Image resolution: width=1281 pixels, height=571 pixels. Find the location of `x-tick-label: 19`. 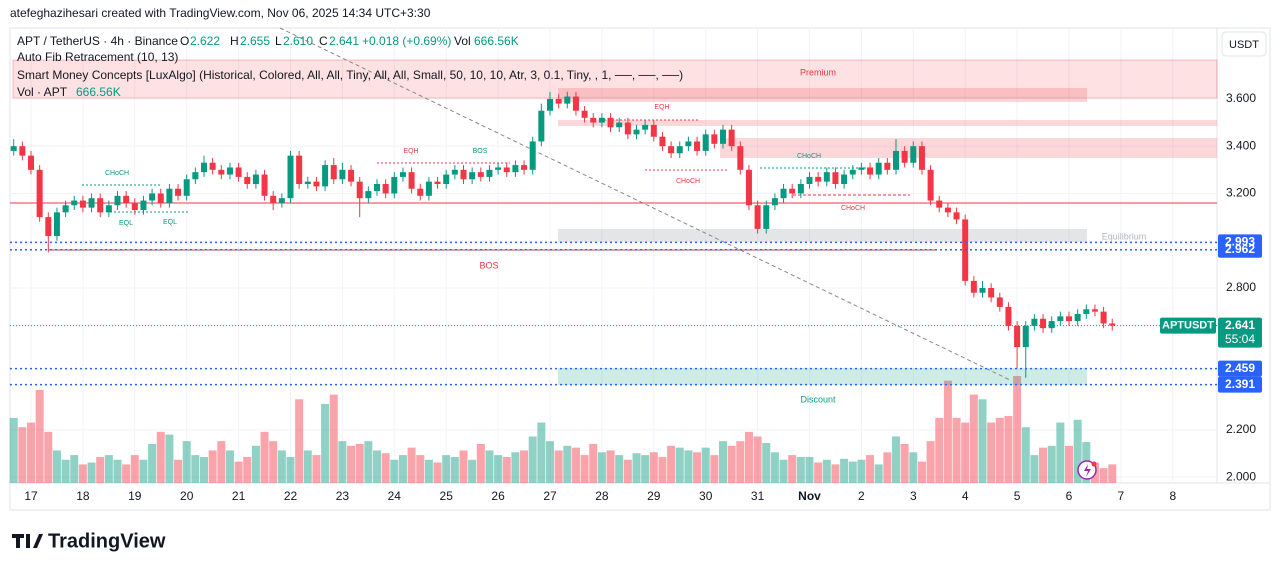

x-tick-label: 19 is located at coordinates (135, 496).